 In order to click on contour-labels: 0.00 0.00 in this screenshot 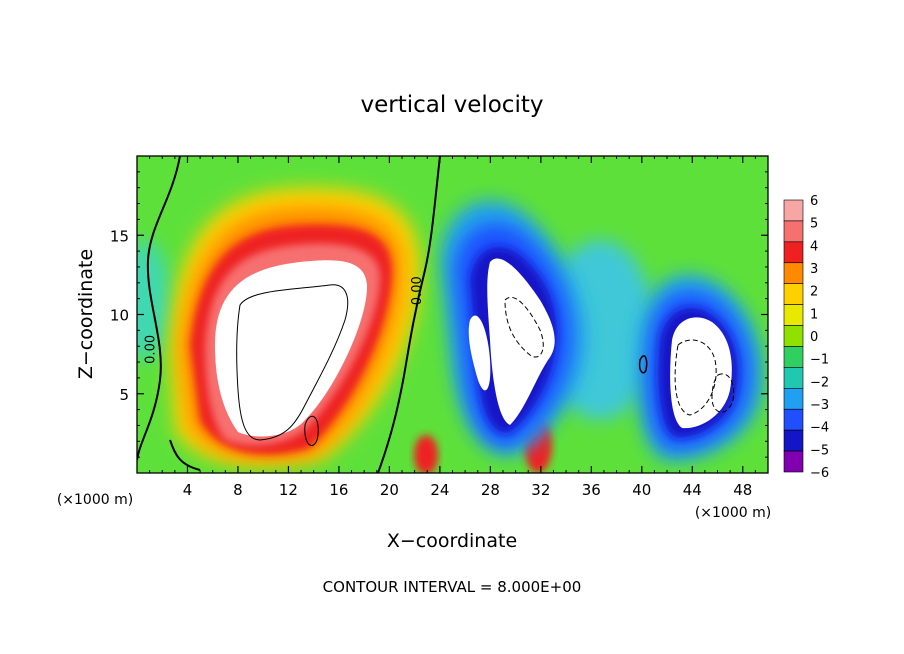, I will do `click(284, 320)`.